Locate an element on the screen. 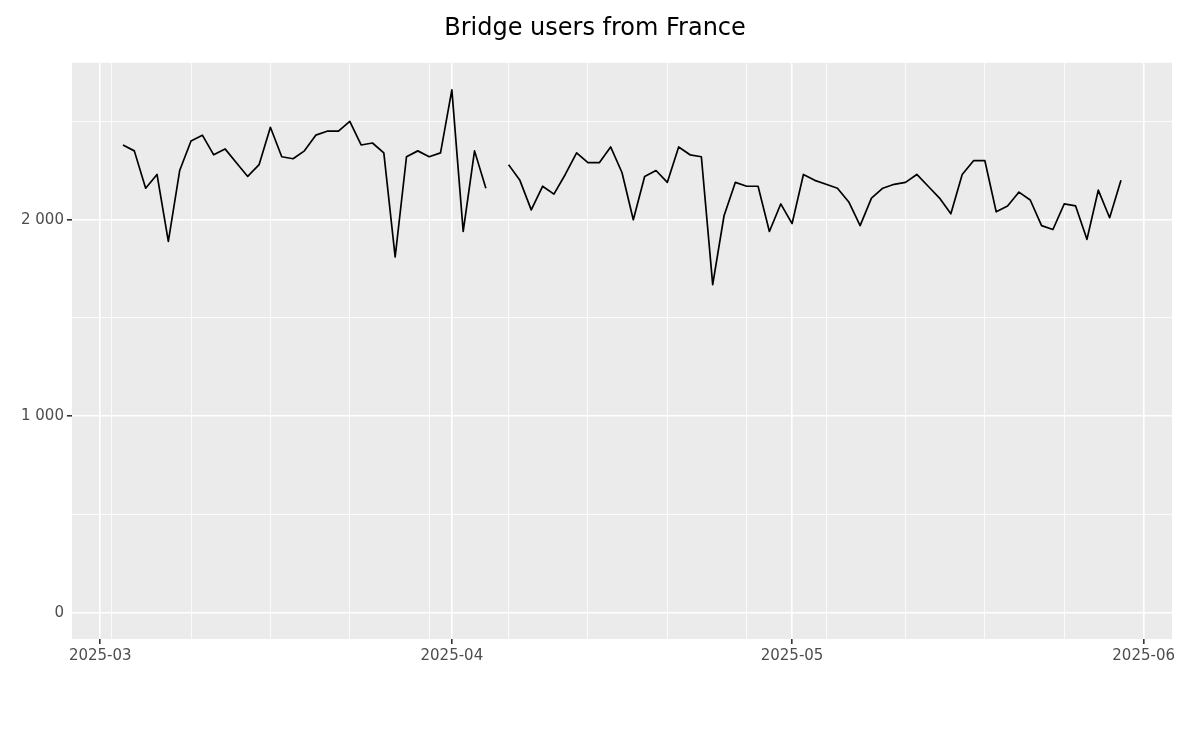 The image size is (1200, 750). y-tick-label: 1 000 is located at coordinates (42, 415).